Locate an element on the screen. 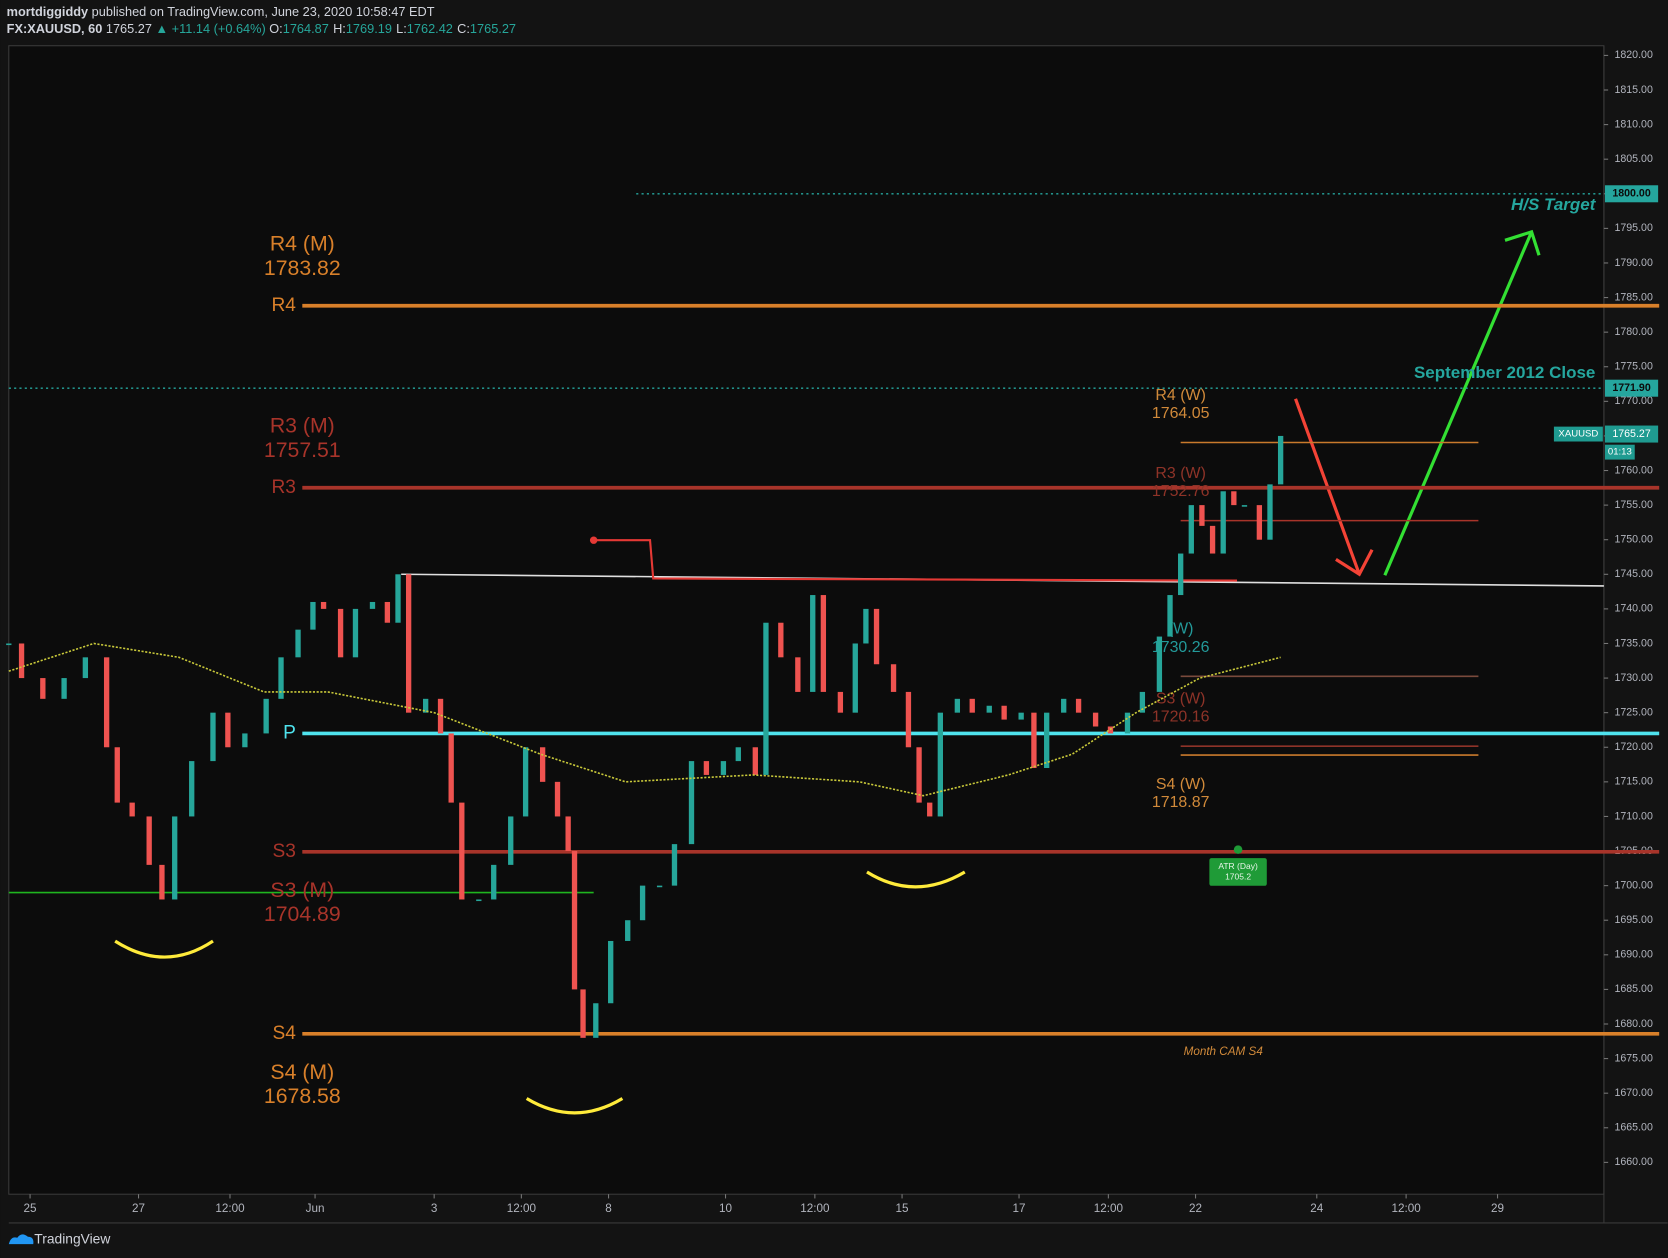  x-tick-label: Jun is located at coordinates (315, 1208).